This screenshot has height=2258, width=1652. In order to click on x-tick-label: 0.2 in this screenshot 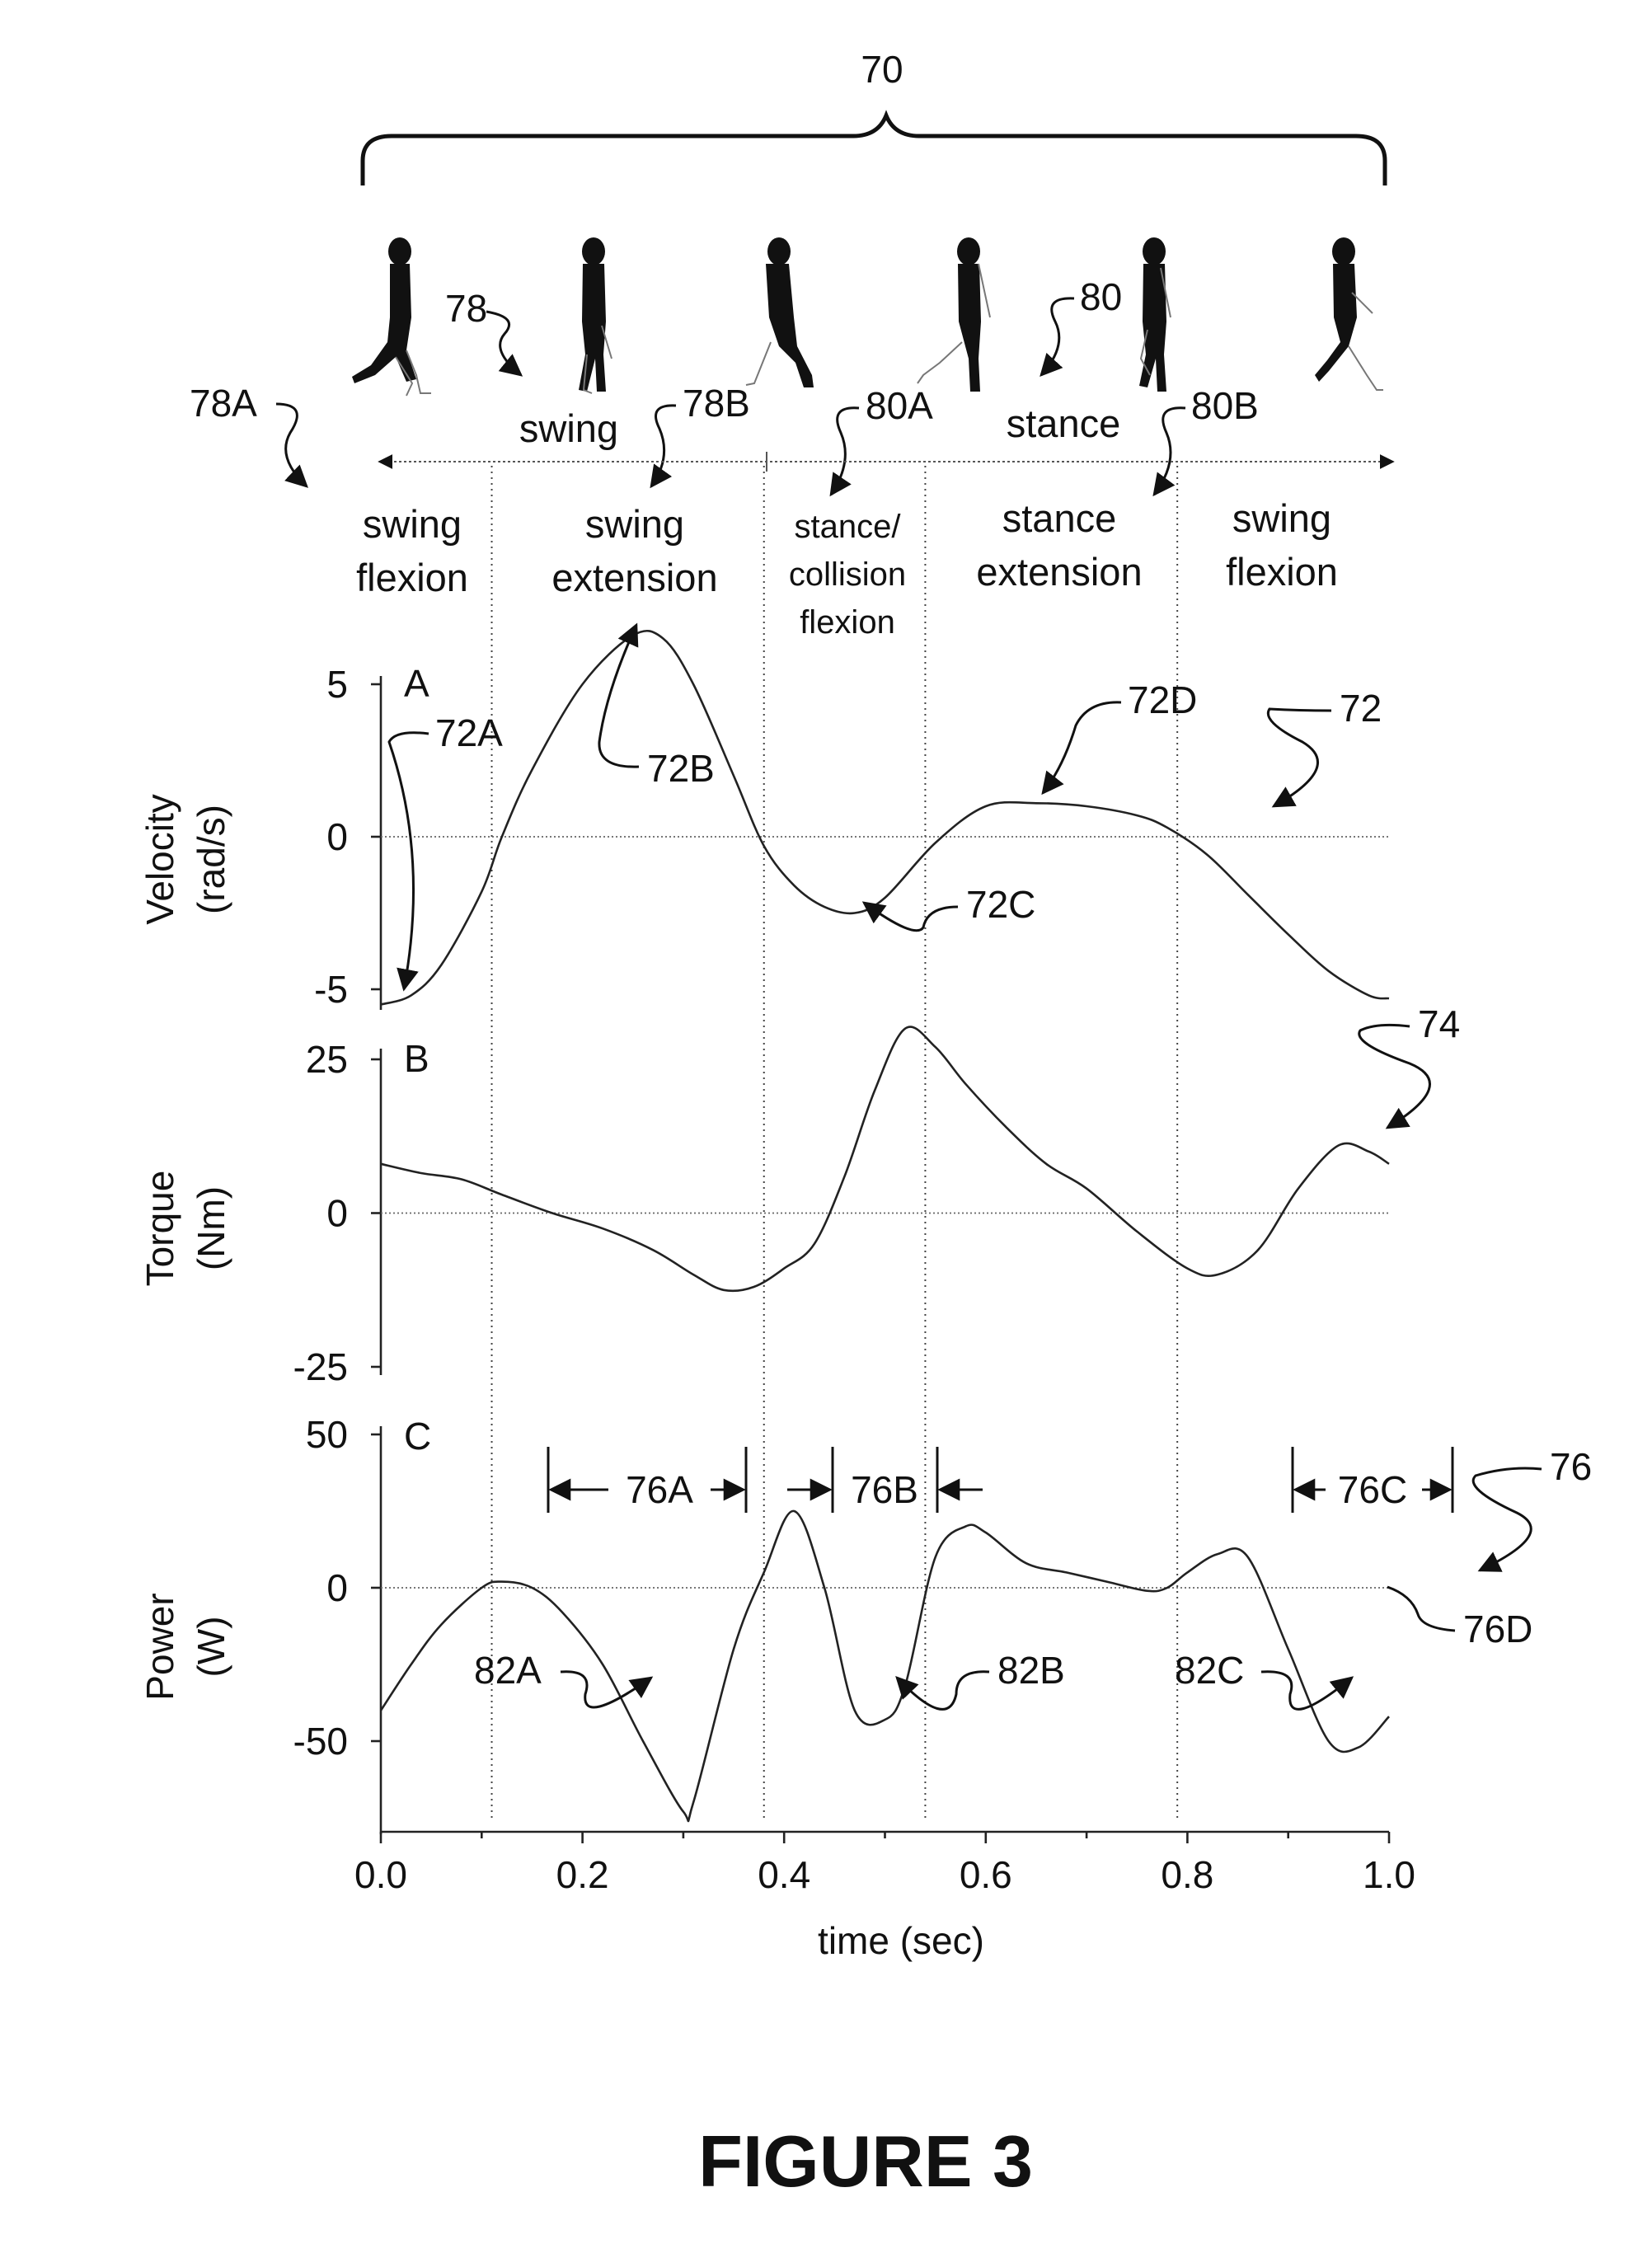, I will do `click(583, 1874)`.